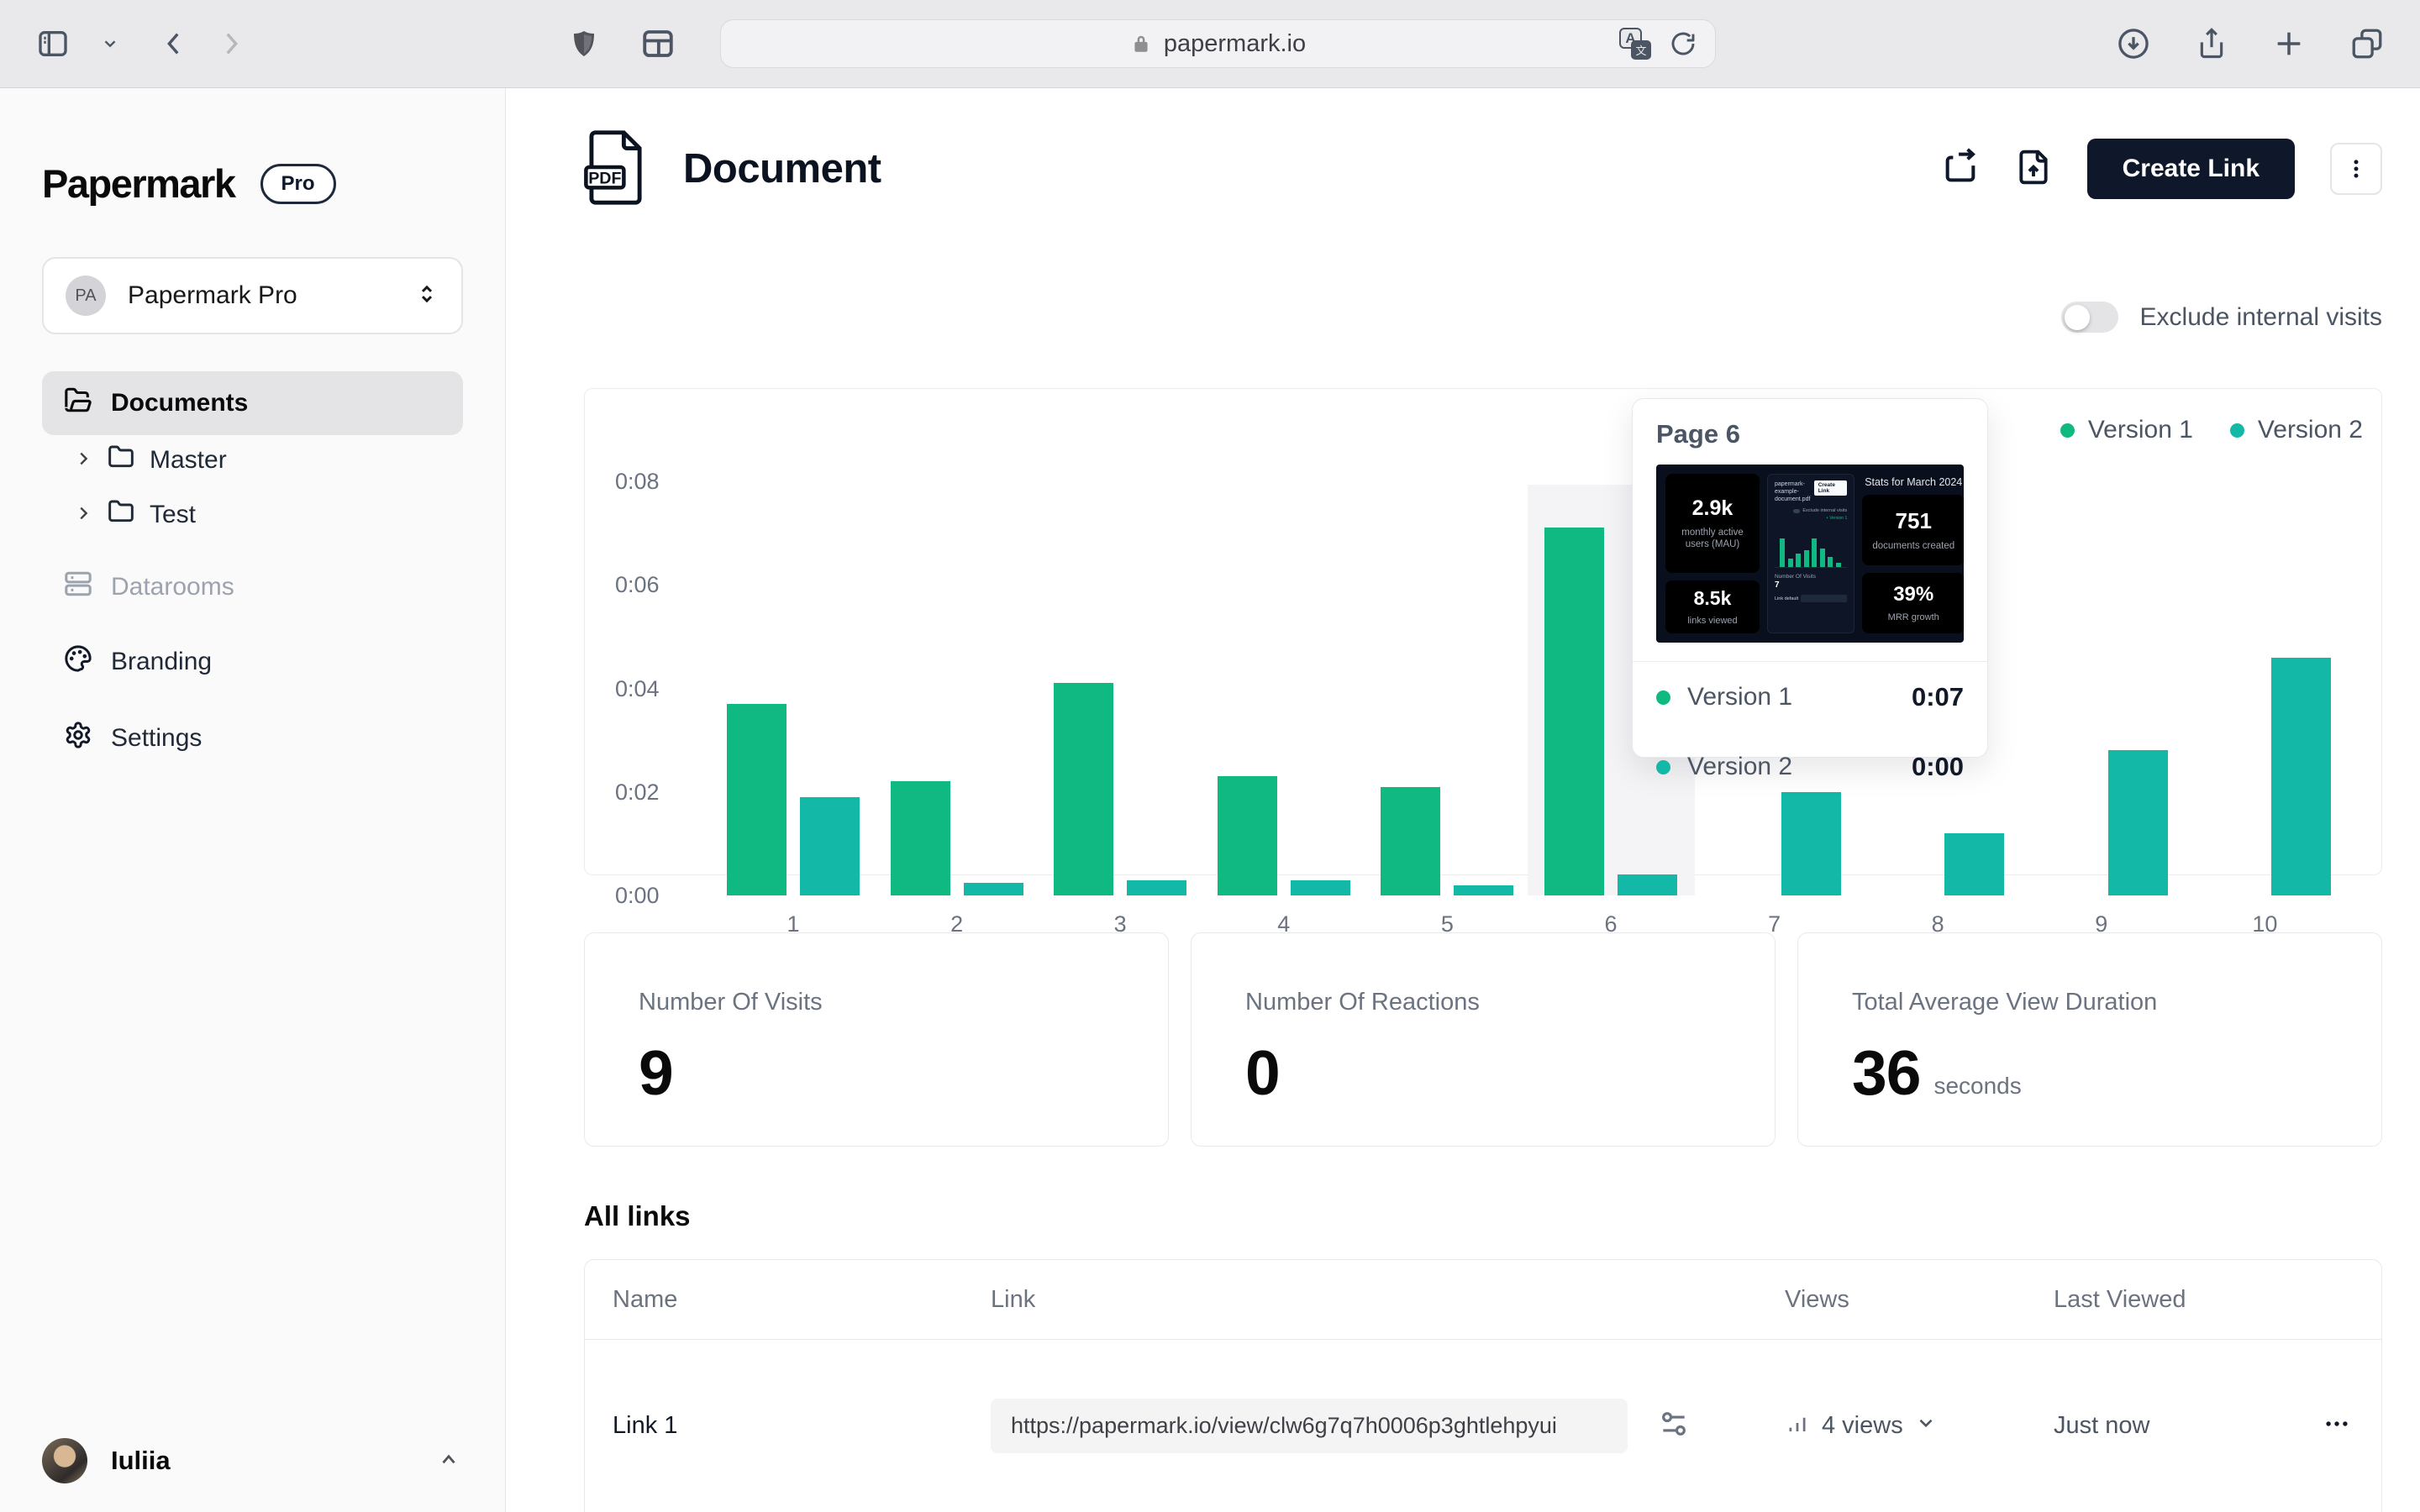 This screenshot has width=2420, height=1512. I want to click on sidebar-item-test: Test, so click(253, 515).